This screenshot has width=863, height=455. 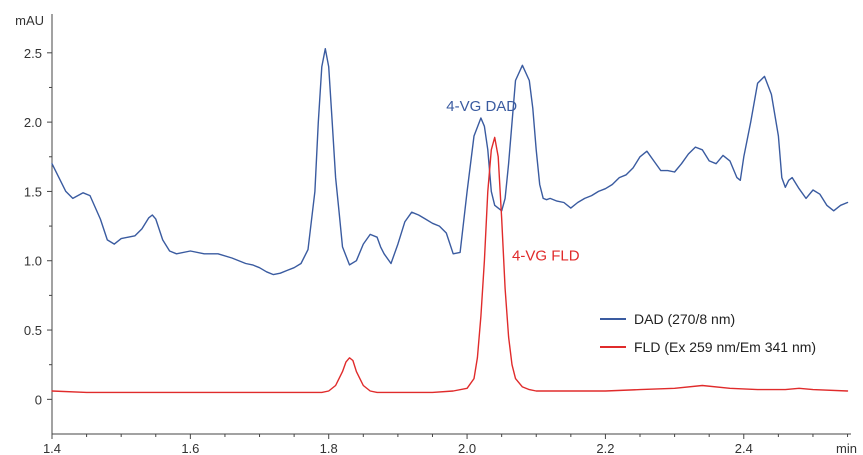 What do you see at coordinates (684, 319) in the screenshot?
I see `legend-label: DAD (270/8 nm)` at bounding box center [684, 319].